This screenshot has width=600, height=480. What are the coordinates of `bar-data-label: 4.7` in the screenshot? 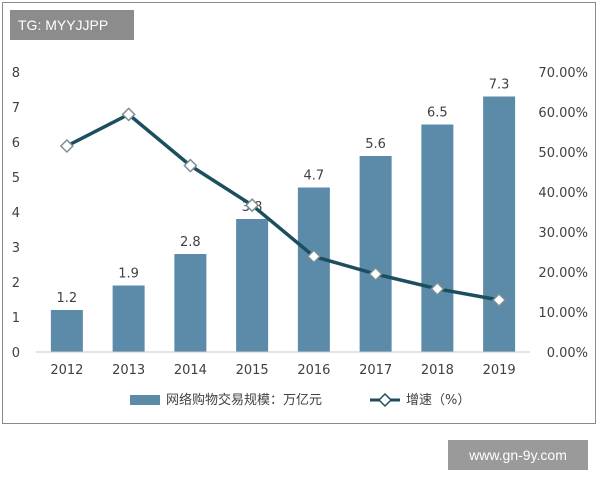 It's located at (314, 176).